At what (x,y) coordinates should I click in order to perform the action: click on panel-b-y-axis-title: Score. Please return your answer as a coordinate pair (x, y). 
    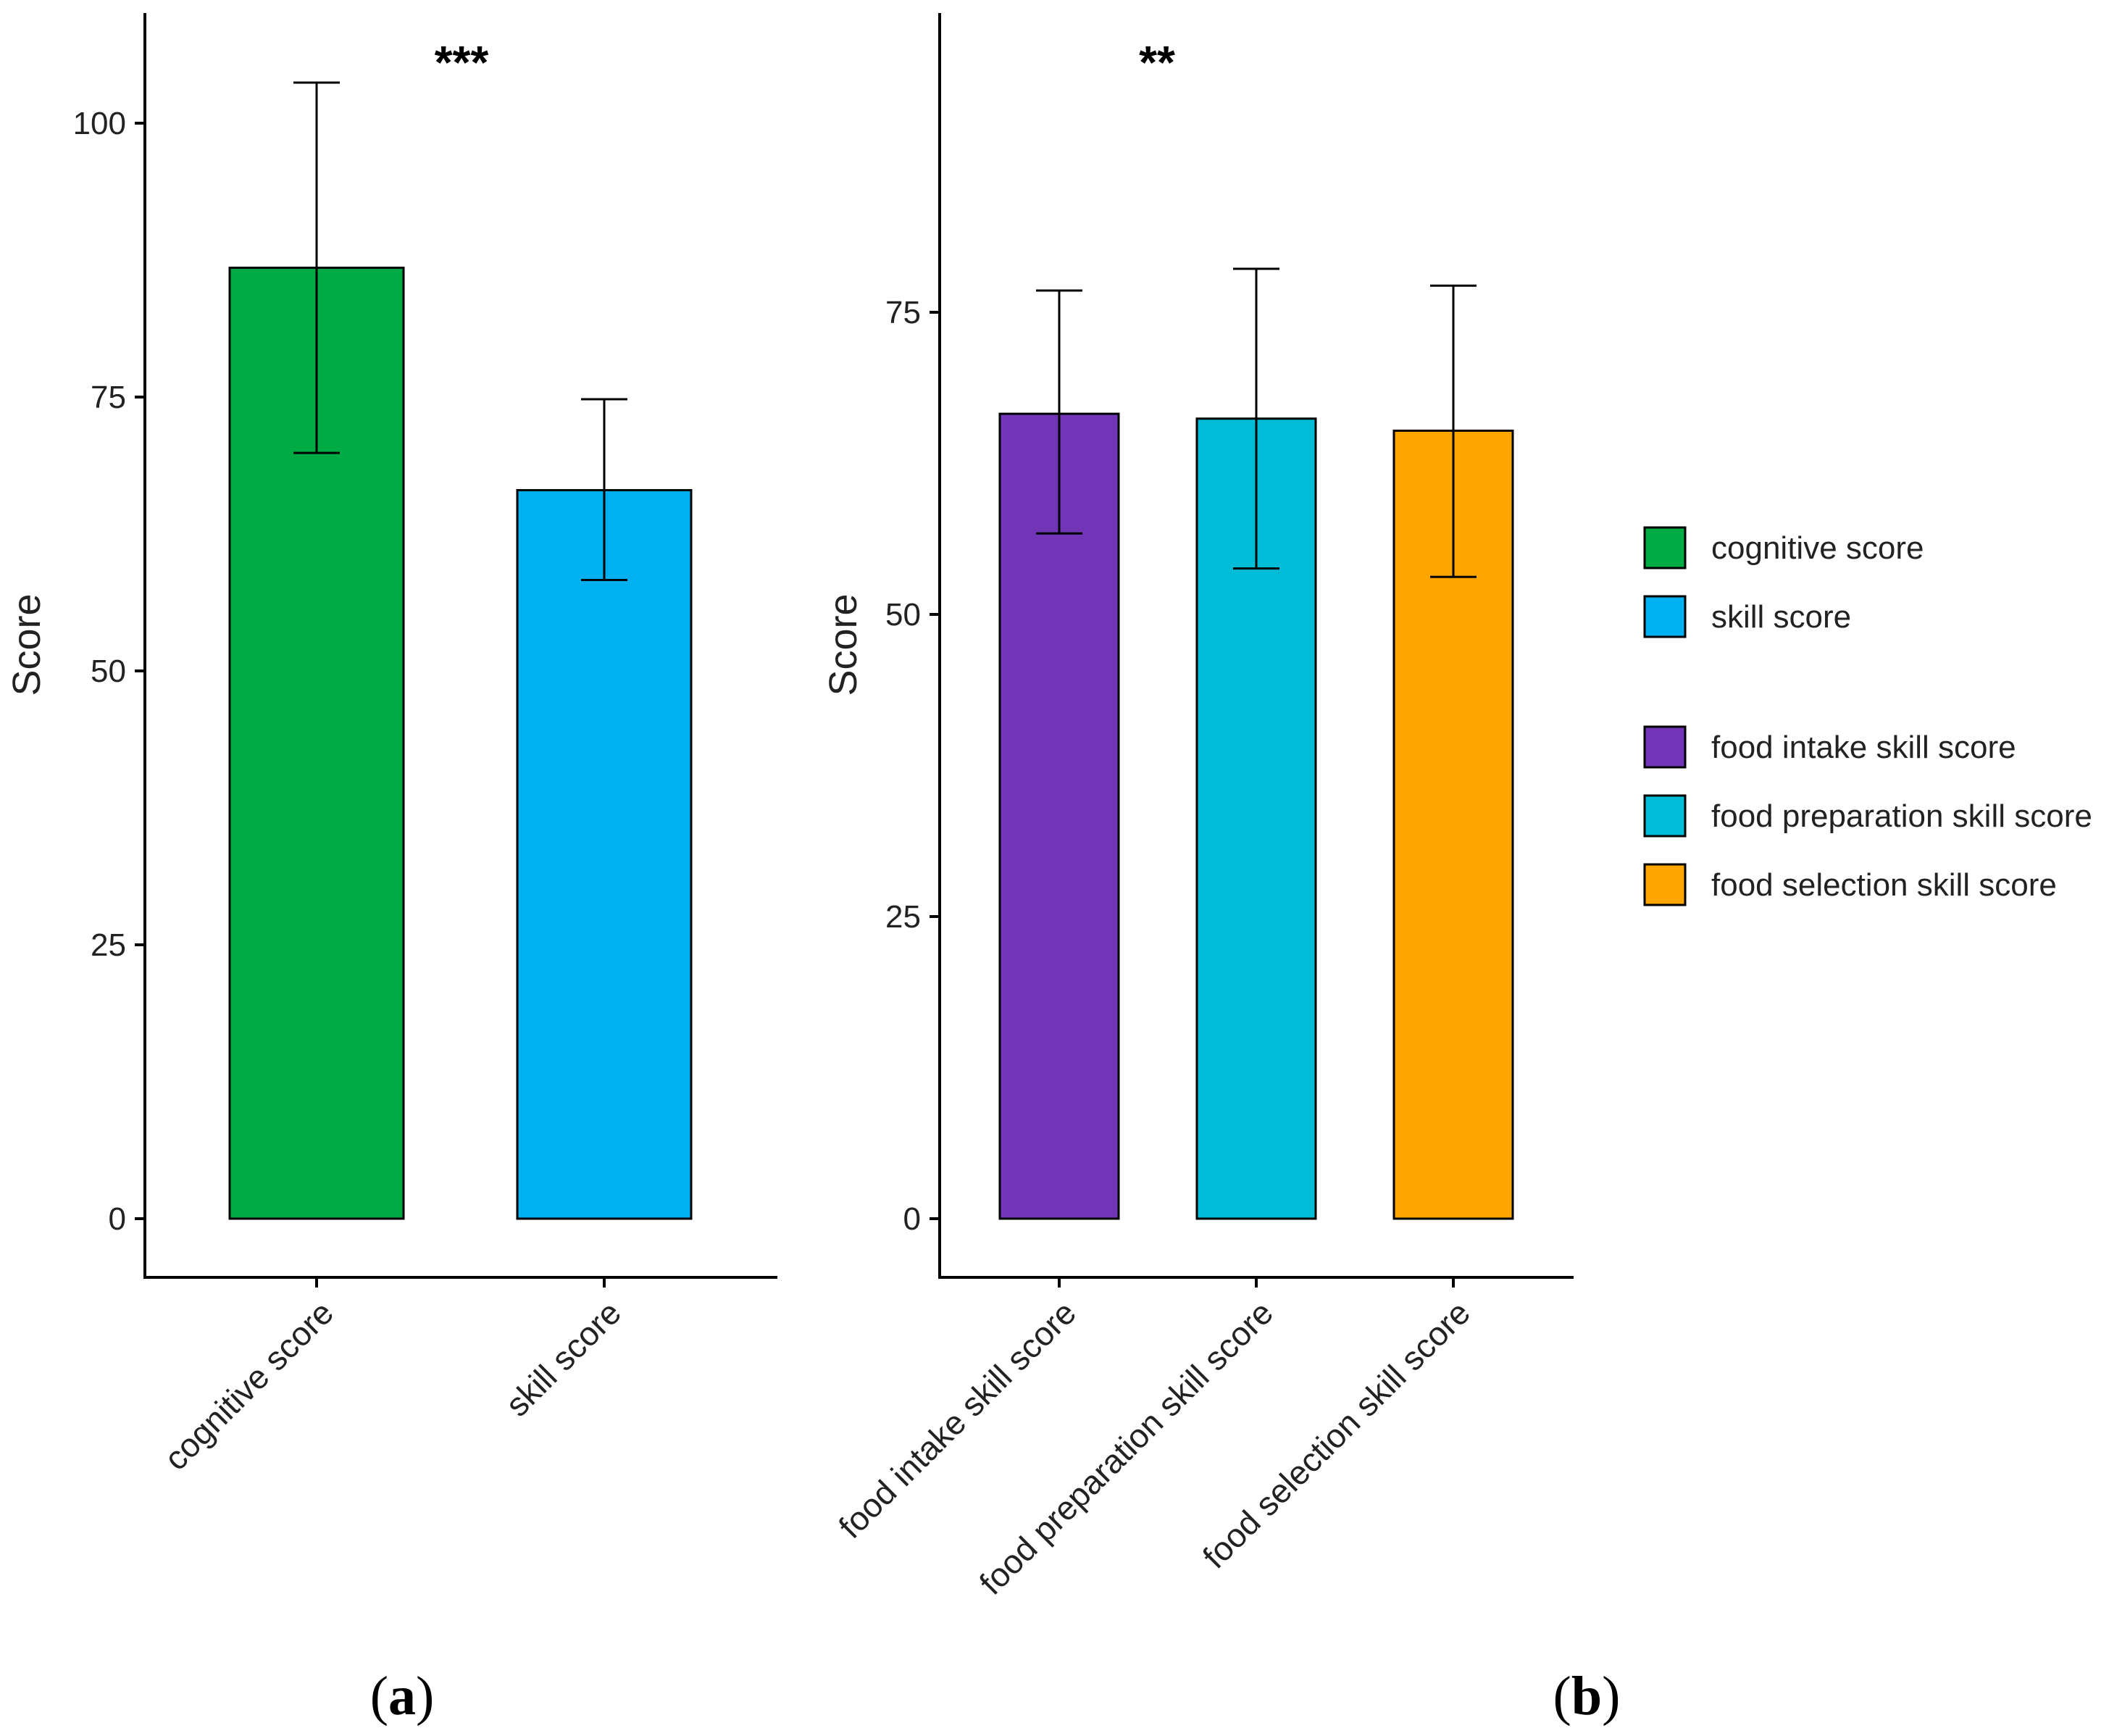
    Looking at the image, I should click on (843, 644).